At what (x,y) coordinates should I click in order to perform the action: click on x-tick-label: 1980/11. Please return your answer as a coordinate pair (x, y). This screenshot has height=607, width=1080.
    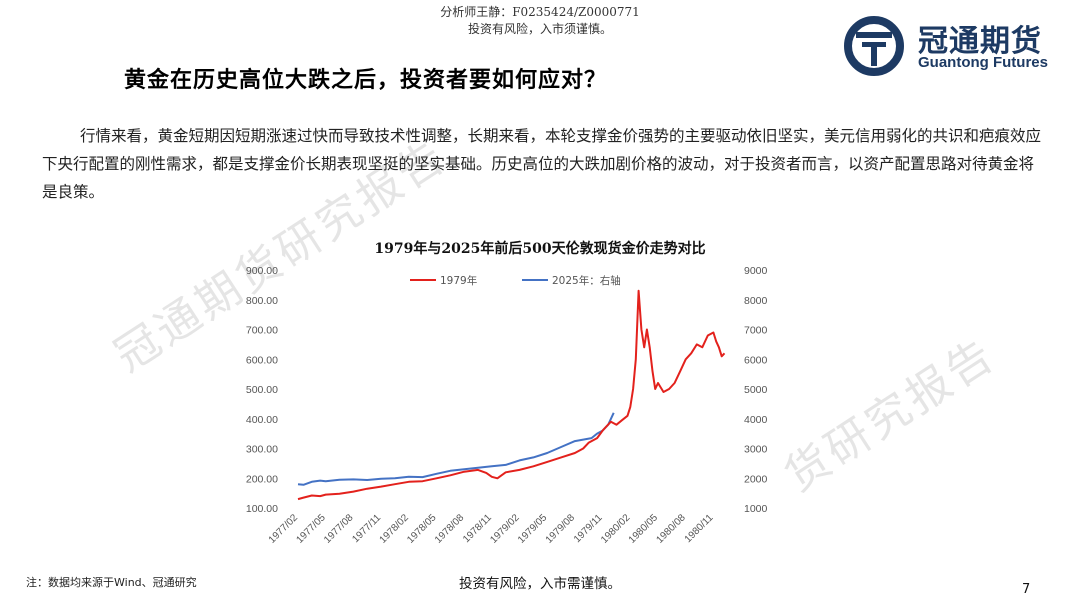
    Looking at the image, I should click on (699, 528).